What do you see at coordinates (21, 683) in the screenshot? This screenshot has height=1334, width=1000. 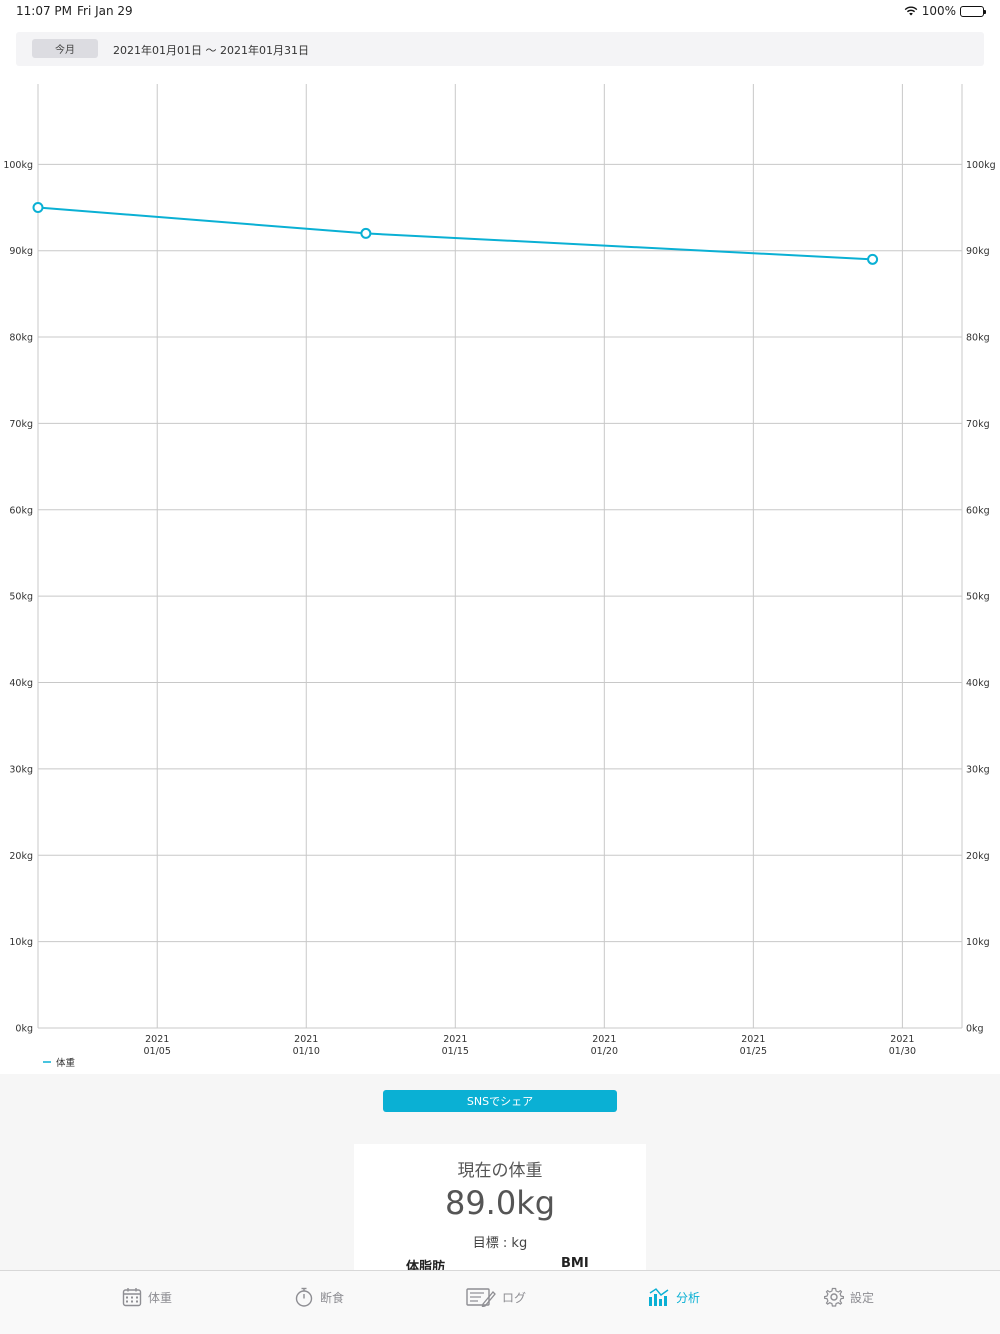 I see `y-tick-label-left: 40kg` at bounding box center [21, 683].